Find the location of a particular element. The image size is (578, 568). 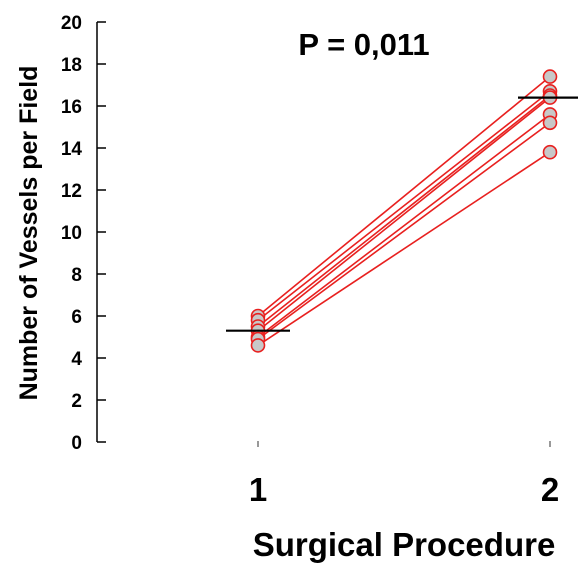

x-tick-label: 1 is located at coordinates (258, 489).